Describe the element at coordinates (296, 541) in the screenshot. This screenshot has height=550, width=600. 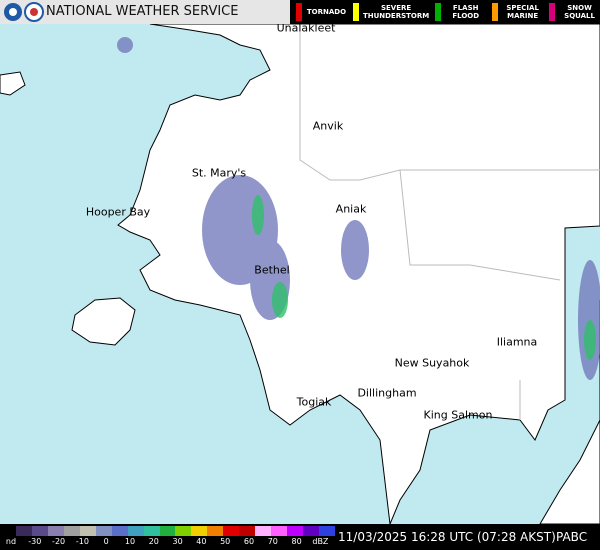
I see `scale-label: 80` at that location.